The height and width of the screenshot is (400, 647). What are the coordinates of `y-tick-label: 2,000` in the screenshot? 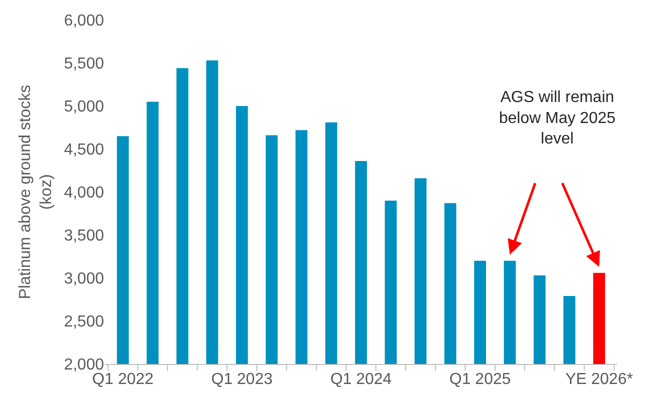 It's located at (84, 365).